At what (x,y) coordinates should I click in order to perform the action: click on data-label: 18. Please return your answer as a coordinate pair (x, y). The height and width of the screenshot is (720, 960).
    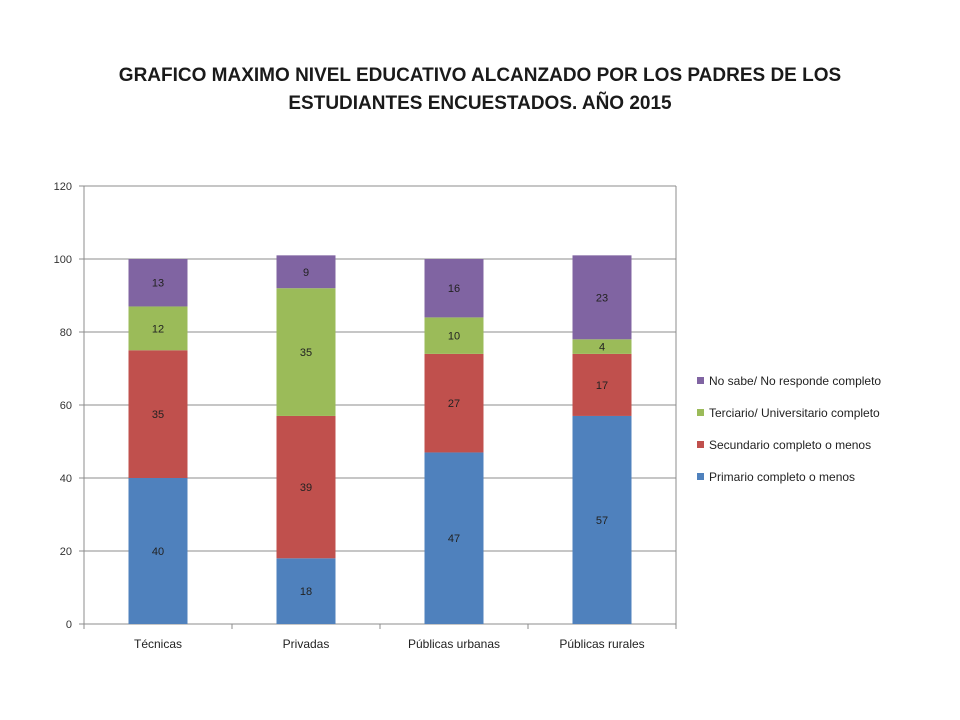
    Looking at the image, I should click on (306, 592).